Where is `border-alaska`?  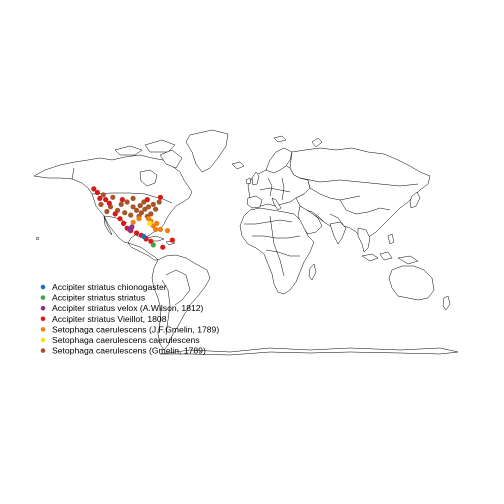
border-alaska is located at coordinates (73, 173).